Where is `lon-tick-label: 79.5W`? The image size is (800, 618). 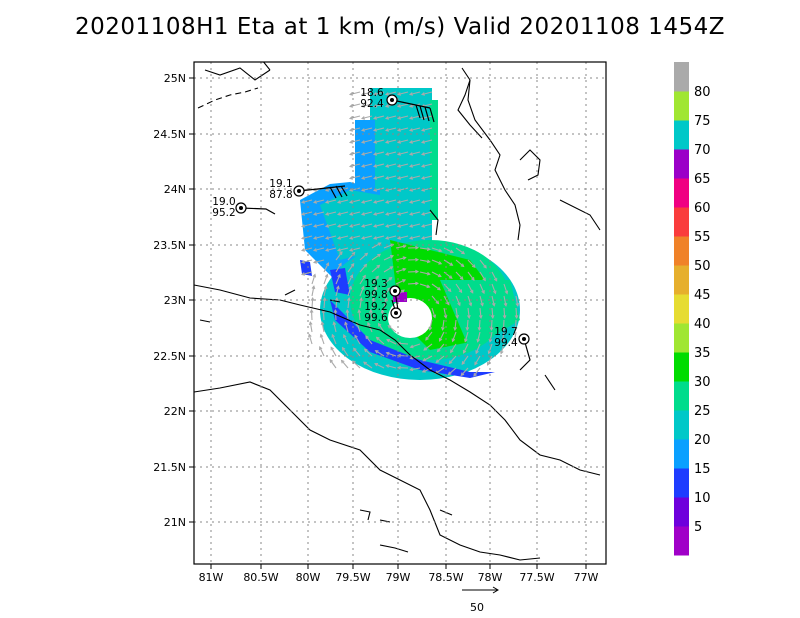 lon-tick-label: 79.5W is located at coordinates (352, 577).